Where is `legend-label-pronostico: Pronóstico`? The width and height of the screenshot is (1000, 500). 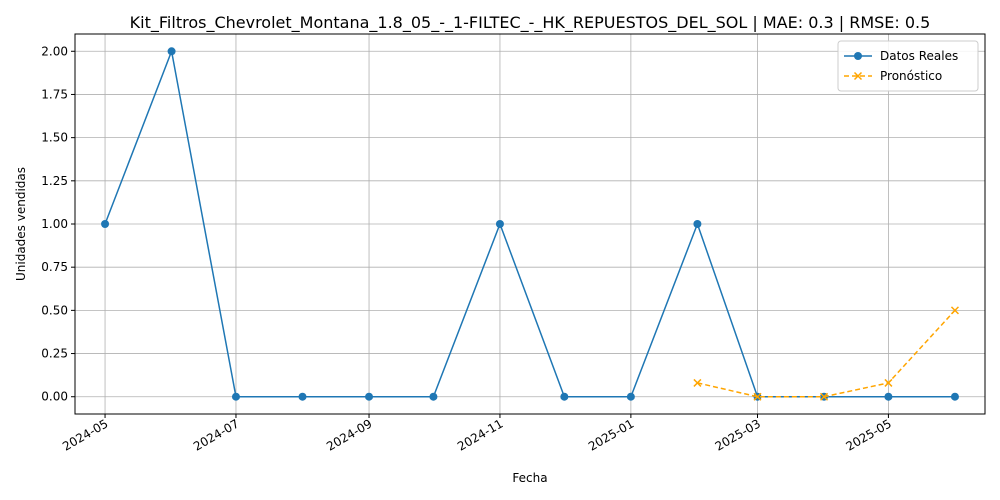 legend-label-pronostico: Pronóstico is located at coordinates (911, 76).